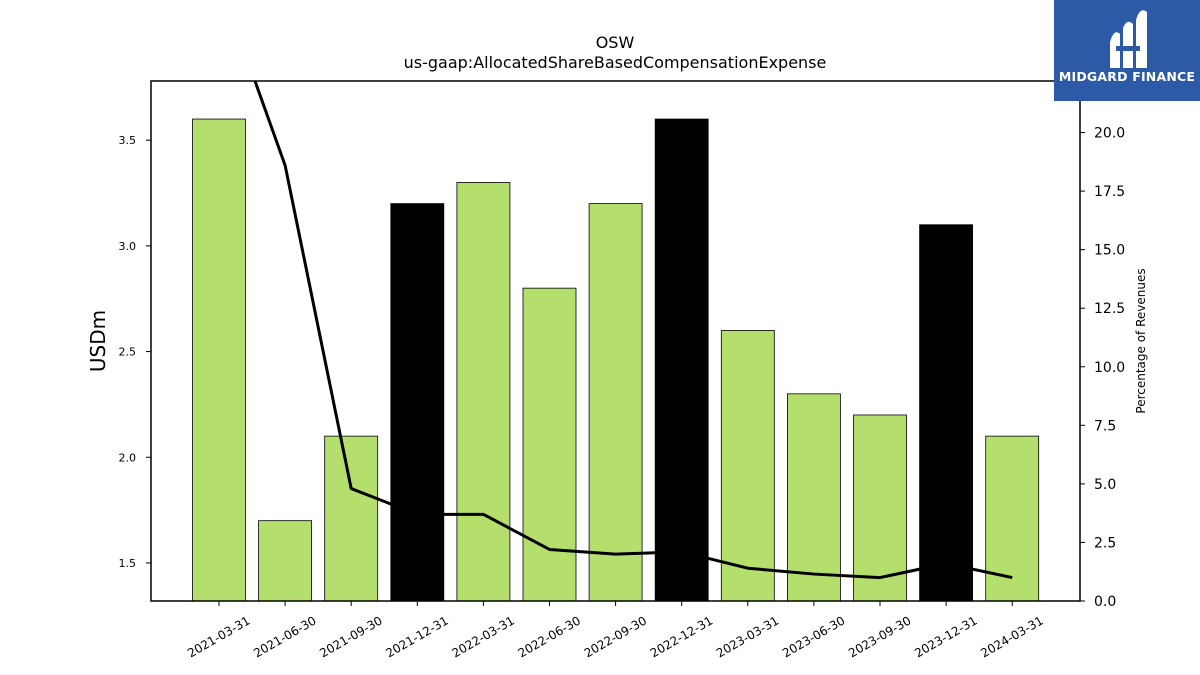 The image size is (1200, 675). What do you see at coordinates (1109, 251) in the screenshot?
I see `y2-tick-label: 15.0` at bounding box center [1109, 251].